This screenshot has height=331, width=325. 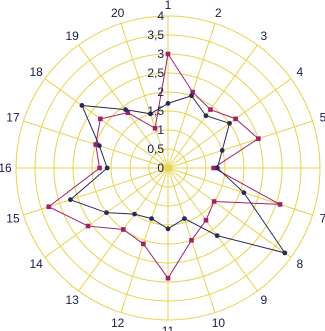 I want to click on category-label: 2, so click(x=218, y=13).